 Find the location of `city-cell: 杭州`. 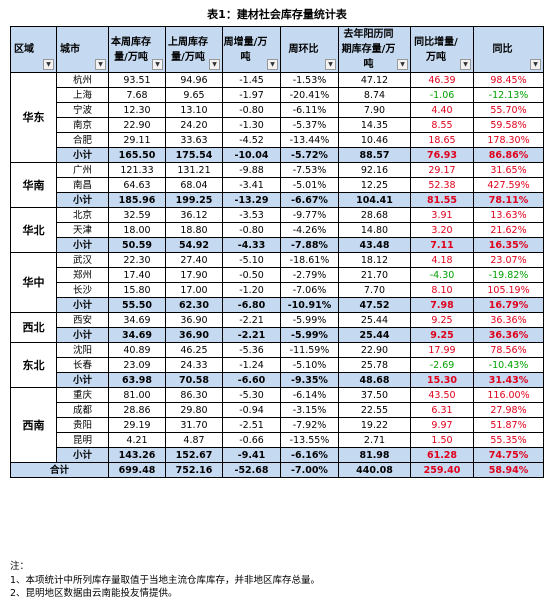

city-cell: 杭州 is located at coordinates (82, 80).